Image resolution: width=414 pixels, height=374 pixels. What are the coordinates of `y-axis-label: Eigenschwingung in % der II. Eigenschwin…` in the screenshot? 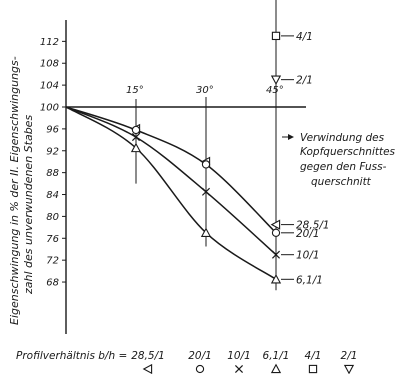 It's located at (21, 190).